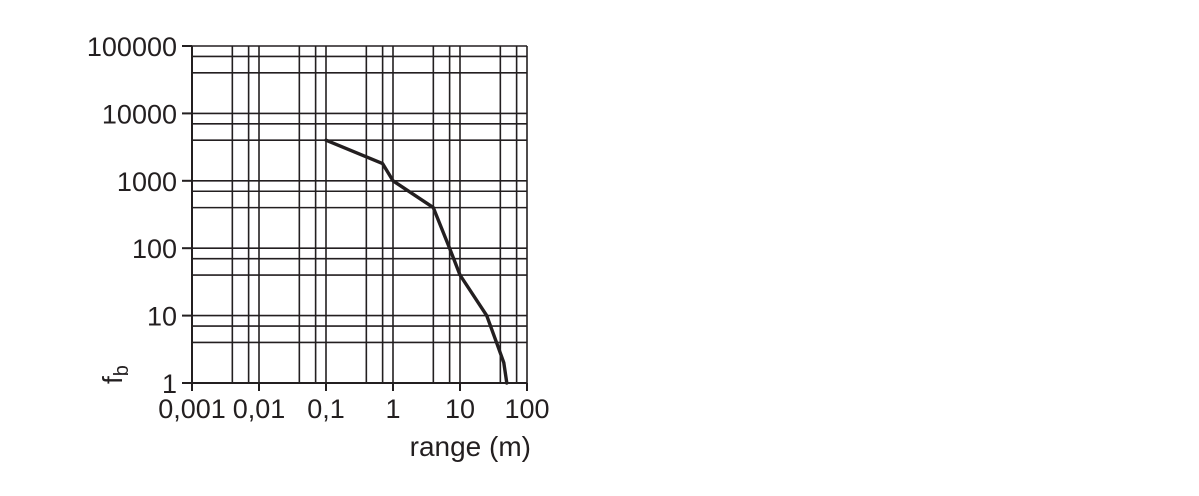  What do you see at coordinates (392, 409) in the screenshot?
I see `x-tick-label: 1` at bounding box center [392, 409].